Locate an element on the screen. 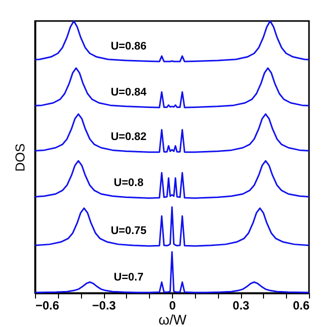 The height and width of the screenshot is (327, 327). series-label: U=0.82 is located at coordinates (128, 137).